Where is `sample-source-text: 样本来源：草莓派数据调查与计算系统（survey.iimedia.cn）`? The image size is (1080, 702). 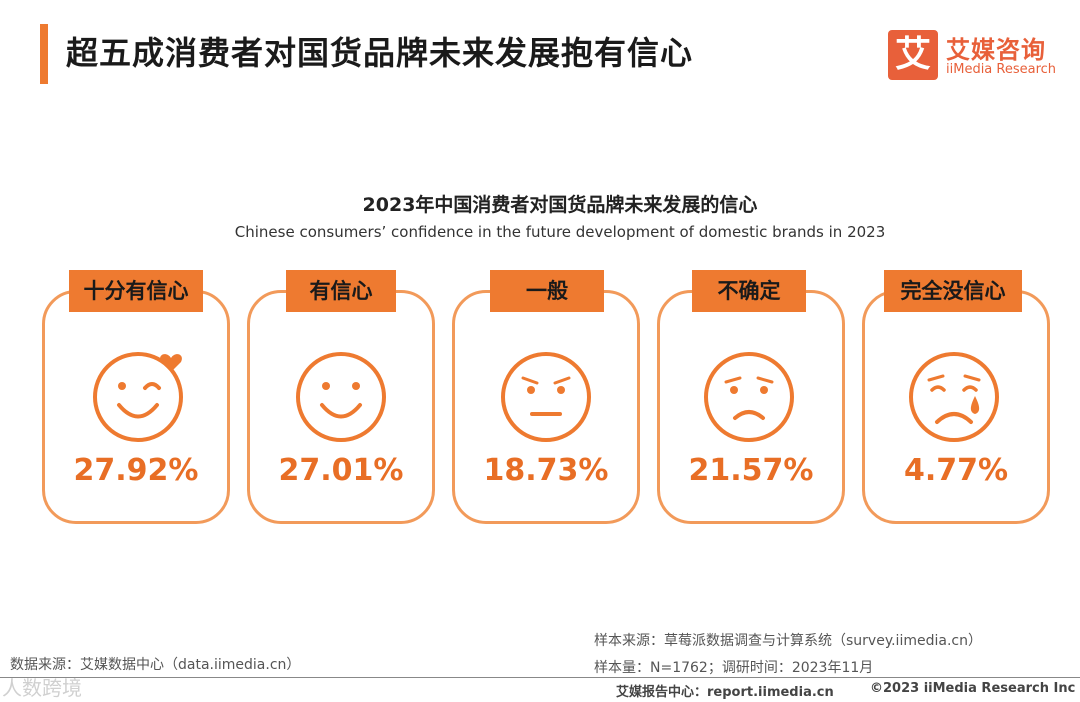
sample-source-text: 样本来源：草莓派数据调查与计算系统（survey.iimedia.cn） is located at coordinates (788, 641).